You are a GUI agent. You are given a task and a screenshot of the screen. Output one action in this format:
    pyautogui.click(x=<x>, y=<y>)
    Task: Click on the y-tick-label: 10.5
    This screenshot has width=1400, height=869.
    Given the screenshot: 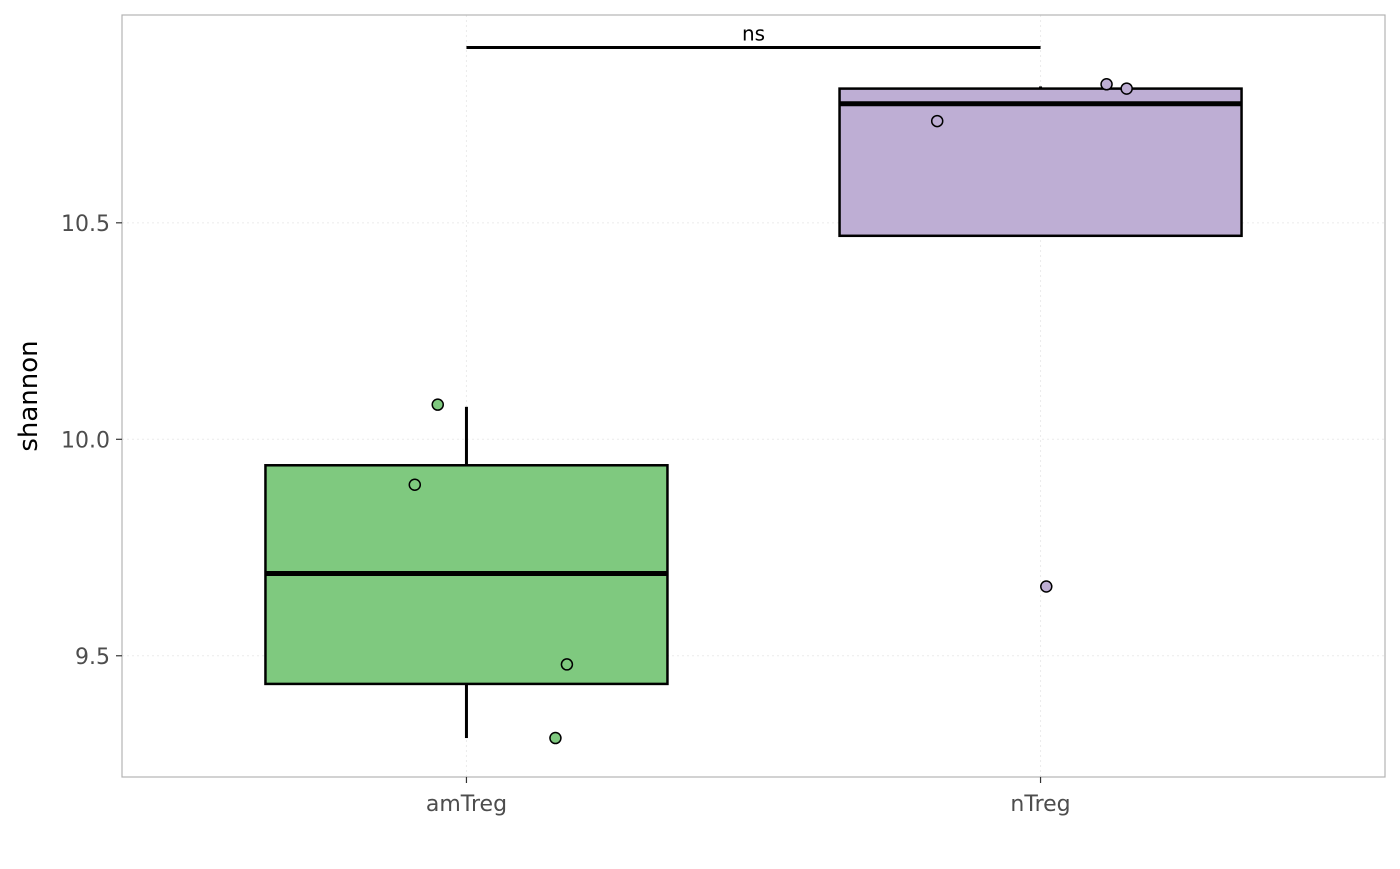 What is the action you would take?
    pyautogui.click(x=85, y=224)
    